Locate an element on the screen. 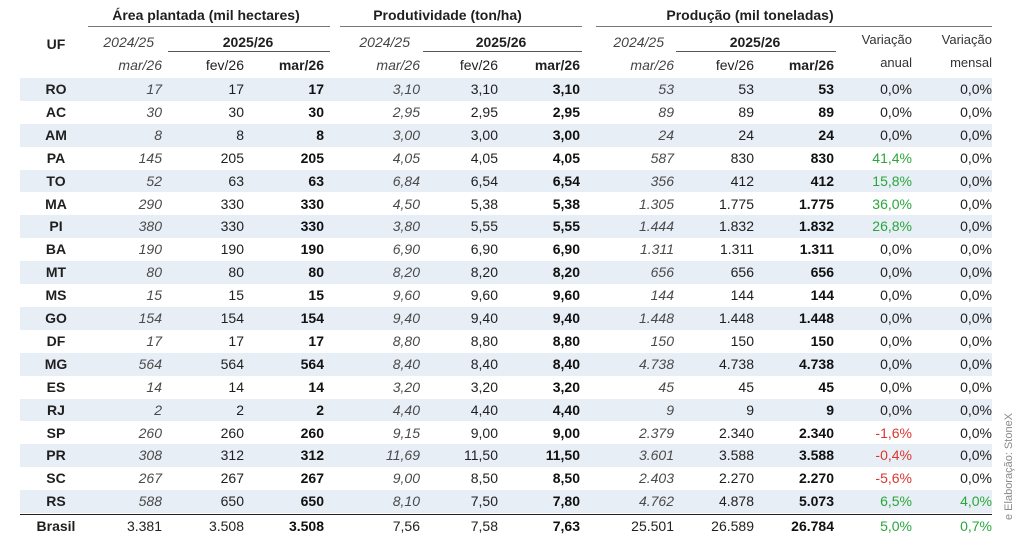 This screenshot has height=538, width=1024. cell-amar: 312 is located at coordinates (312, 455).